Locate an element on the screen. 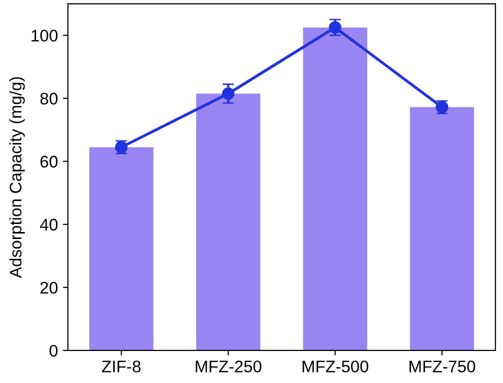 Image resolution: width=503 pixels, height=383 pixels. y-tick-label: 60 is located at coordinates (49, 162).